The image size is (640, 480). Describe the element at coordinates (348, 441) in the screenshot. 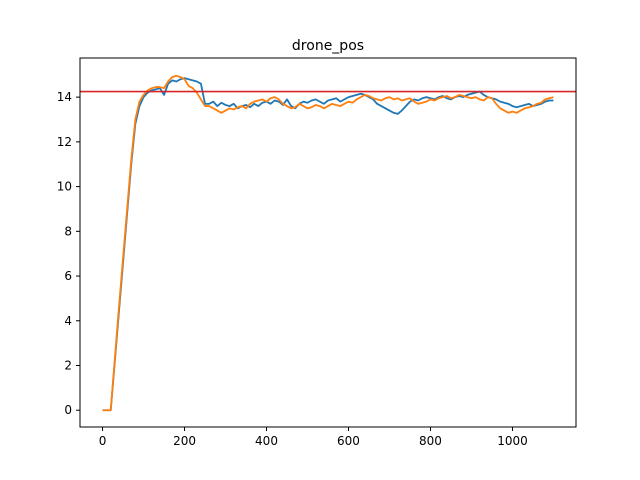

I see `x-tick-label: 600` at that location.